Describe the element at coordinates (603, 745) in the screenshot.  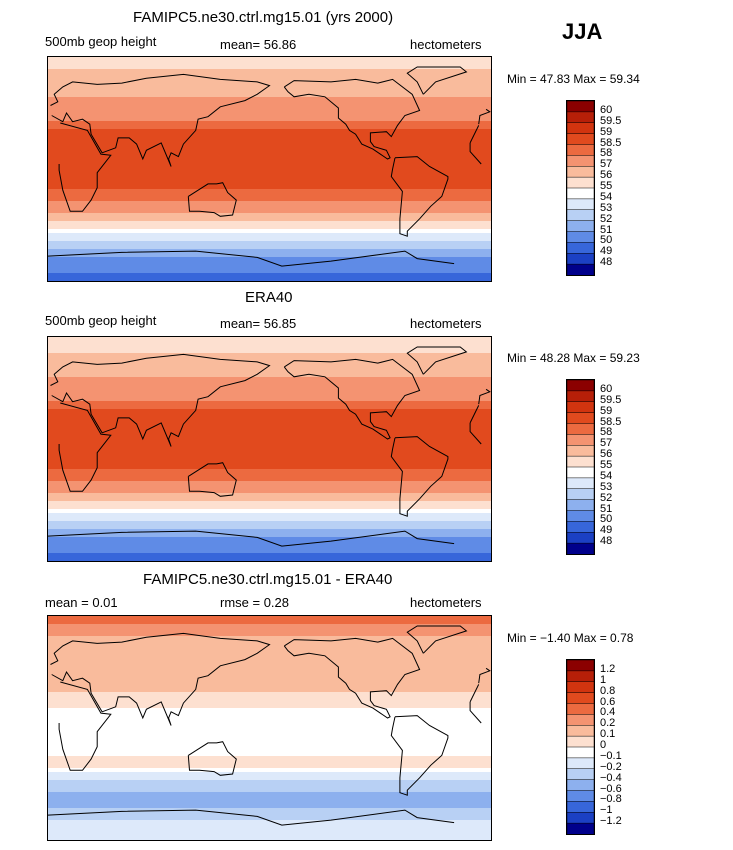
I see `colorbar-tick-label: 0` at that location.